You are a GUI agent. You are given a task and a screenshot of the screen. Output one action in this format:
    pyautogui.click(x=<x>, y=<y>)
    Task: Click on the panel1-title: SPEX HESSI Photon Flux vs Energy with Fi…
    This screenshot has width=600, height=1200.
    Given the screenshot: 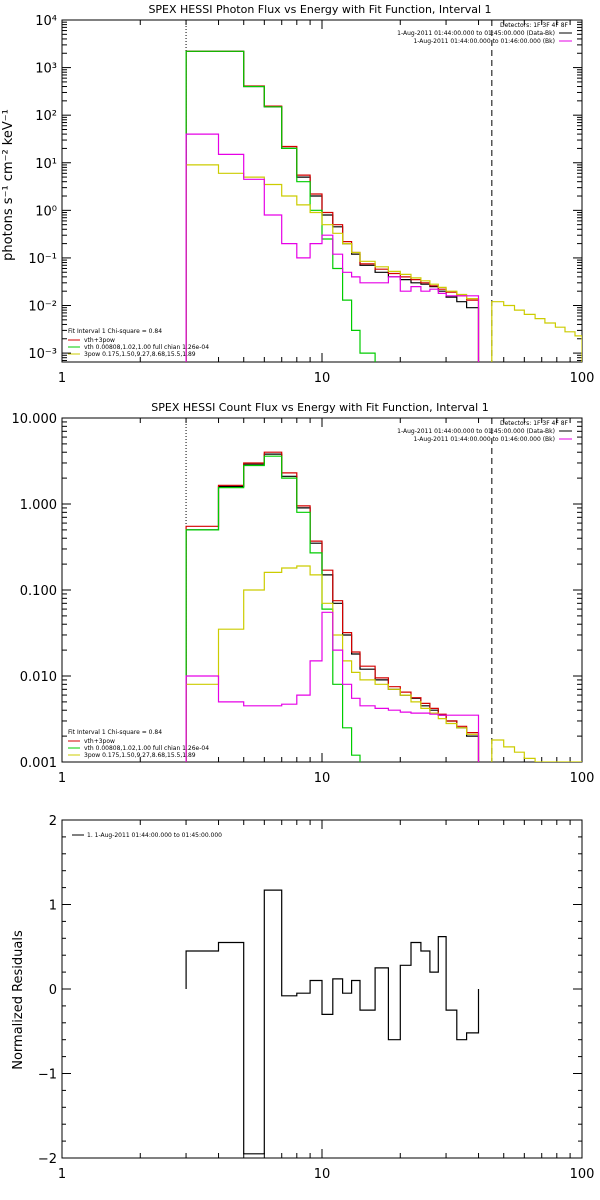 What is the action you would take?
    pyautogui.click(x=319, y=9)
    